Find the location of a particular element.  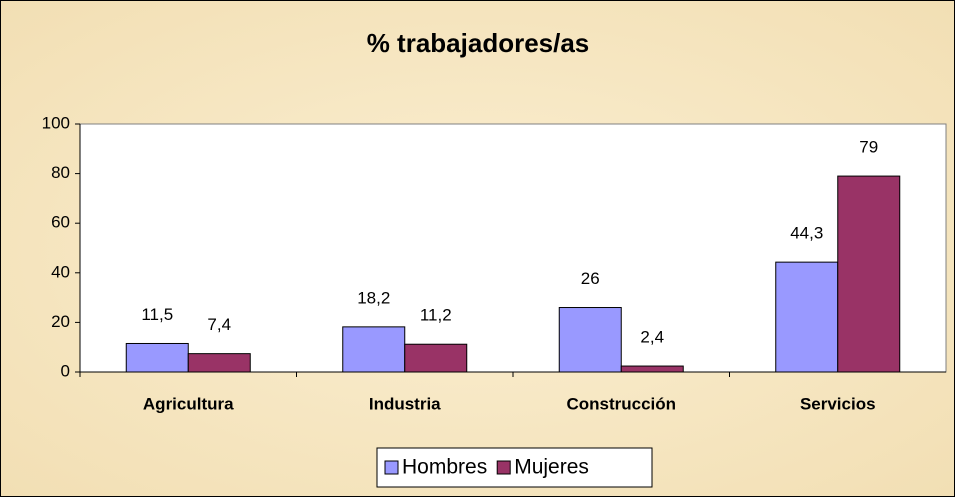

y-tick-label: 20 is located at coordinates (60, 321).